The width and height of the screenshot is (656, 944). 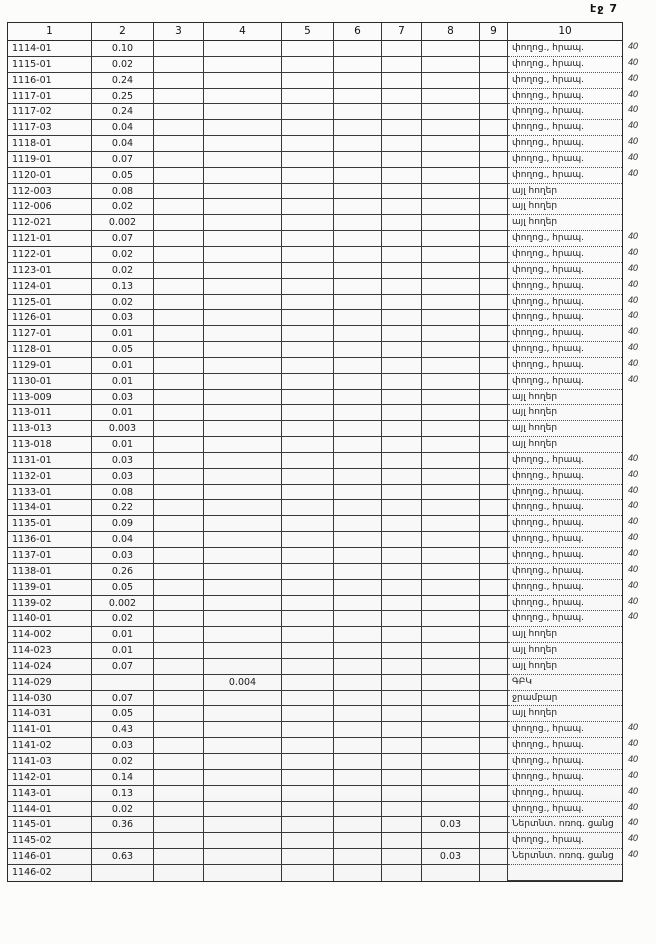 What do you see at coordinates (642, 872) in the screenshot?
I see `margin-annotation` at bounding box center [642, 872].